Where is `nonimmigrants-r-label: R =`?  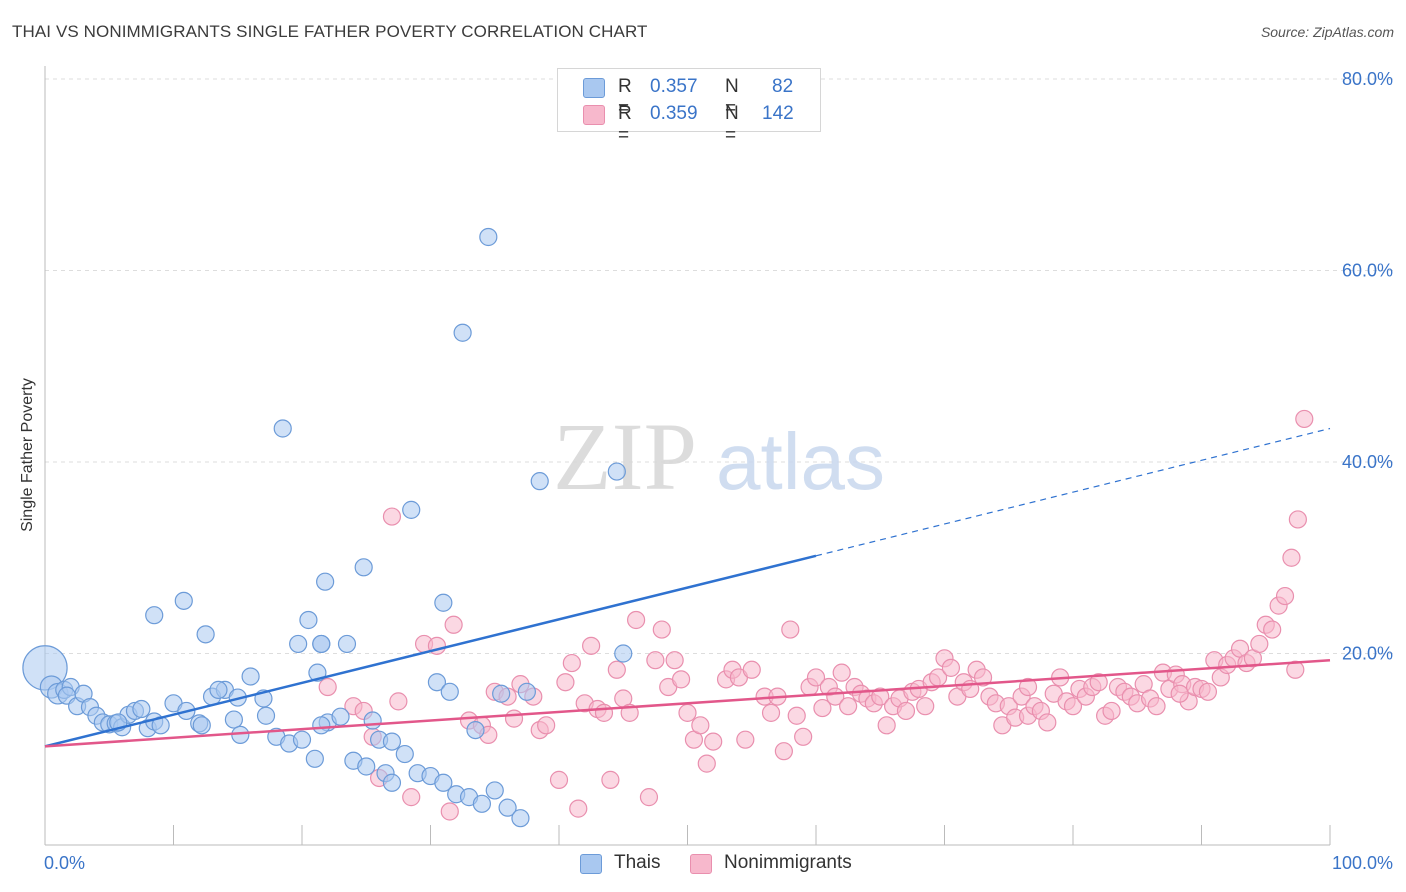 nonimmigrants-r-label: R = is located at coordinates (625, 124).